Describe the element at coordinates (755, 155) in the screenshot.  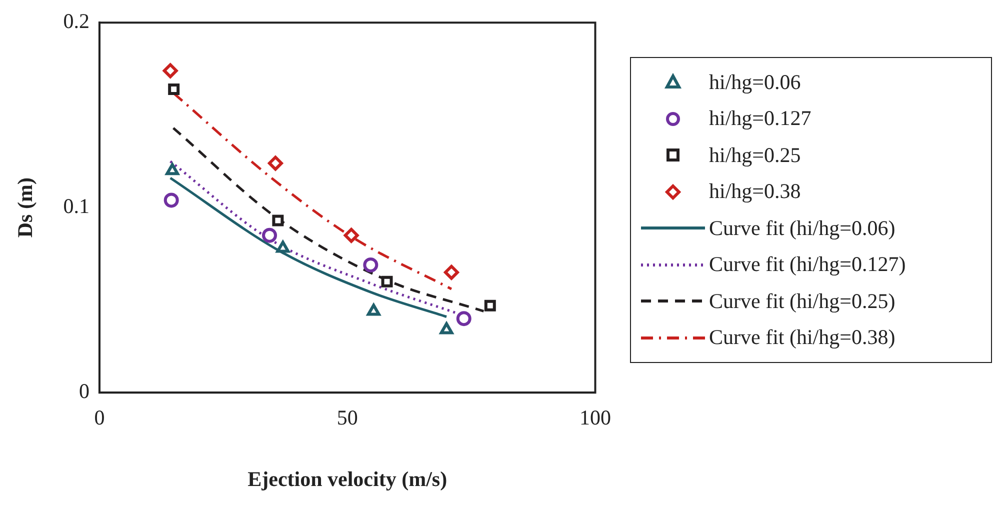
I see `legend-label: hi/hg=0.25` at that location.